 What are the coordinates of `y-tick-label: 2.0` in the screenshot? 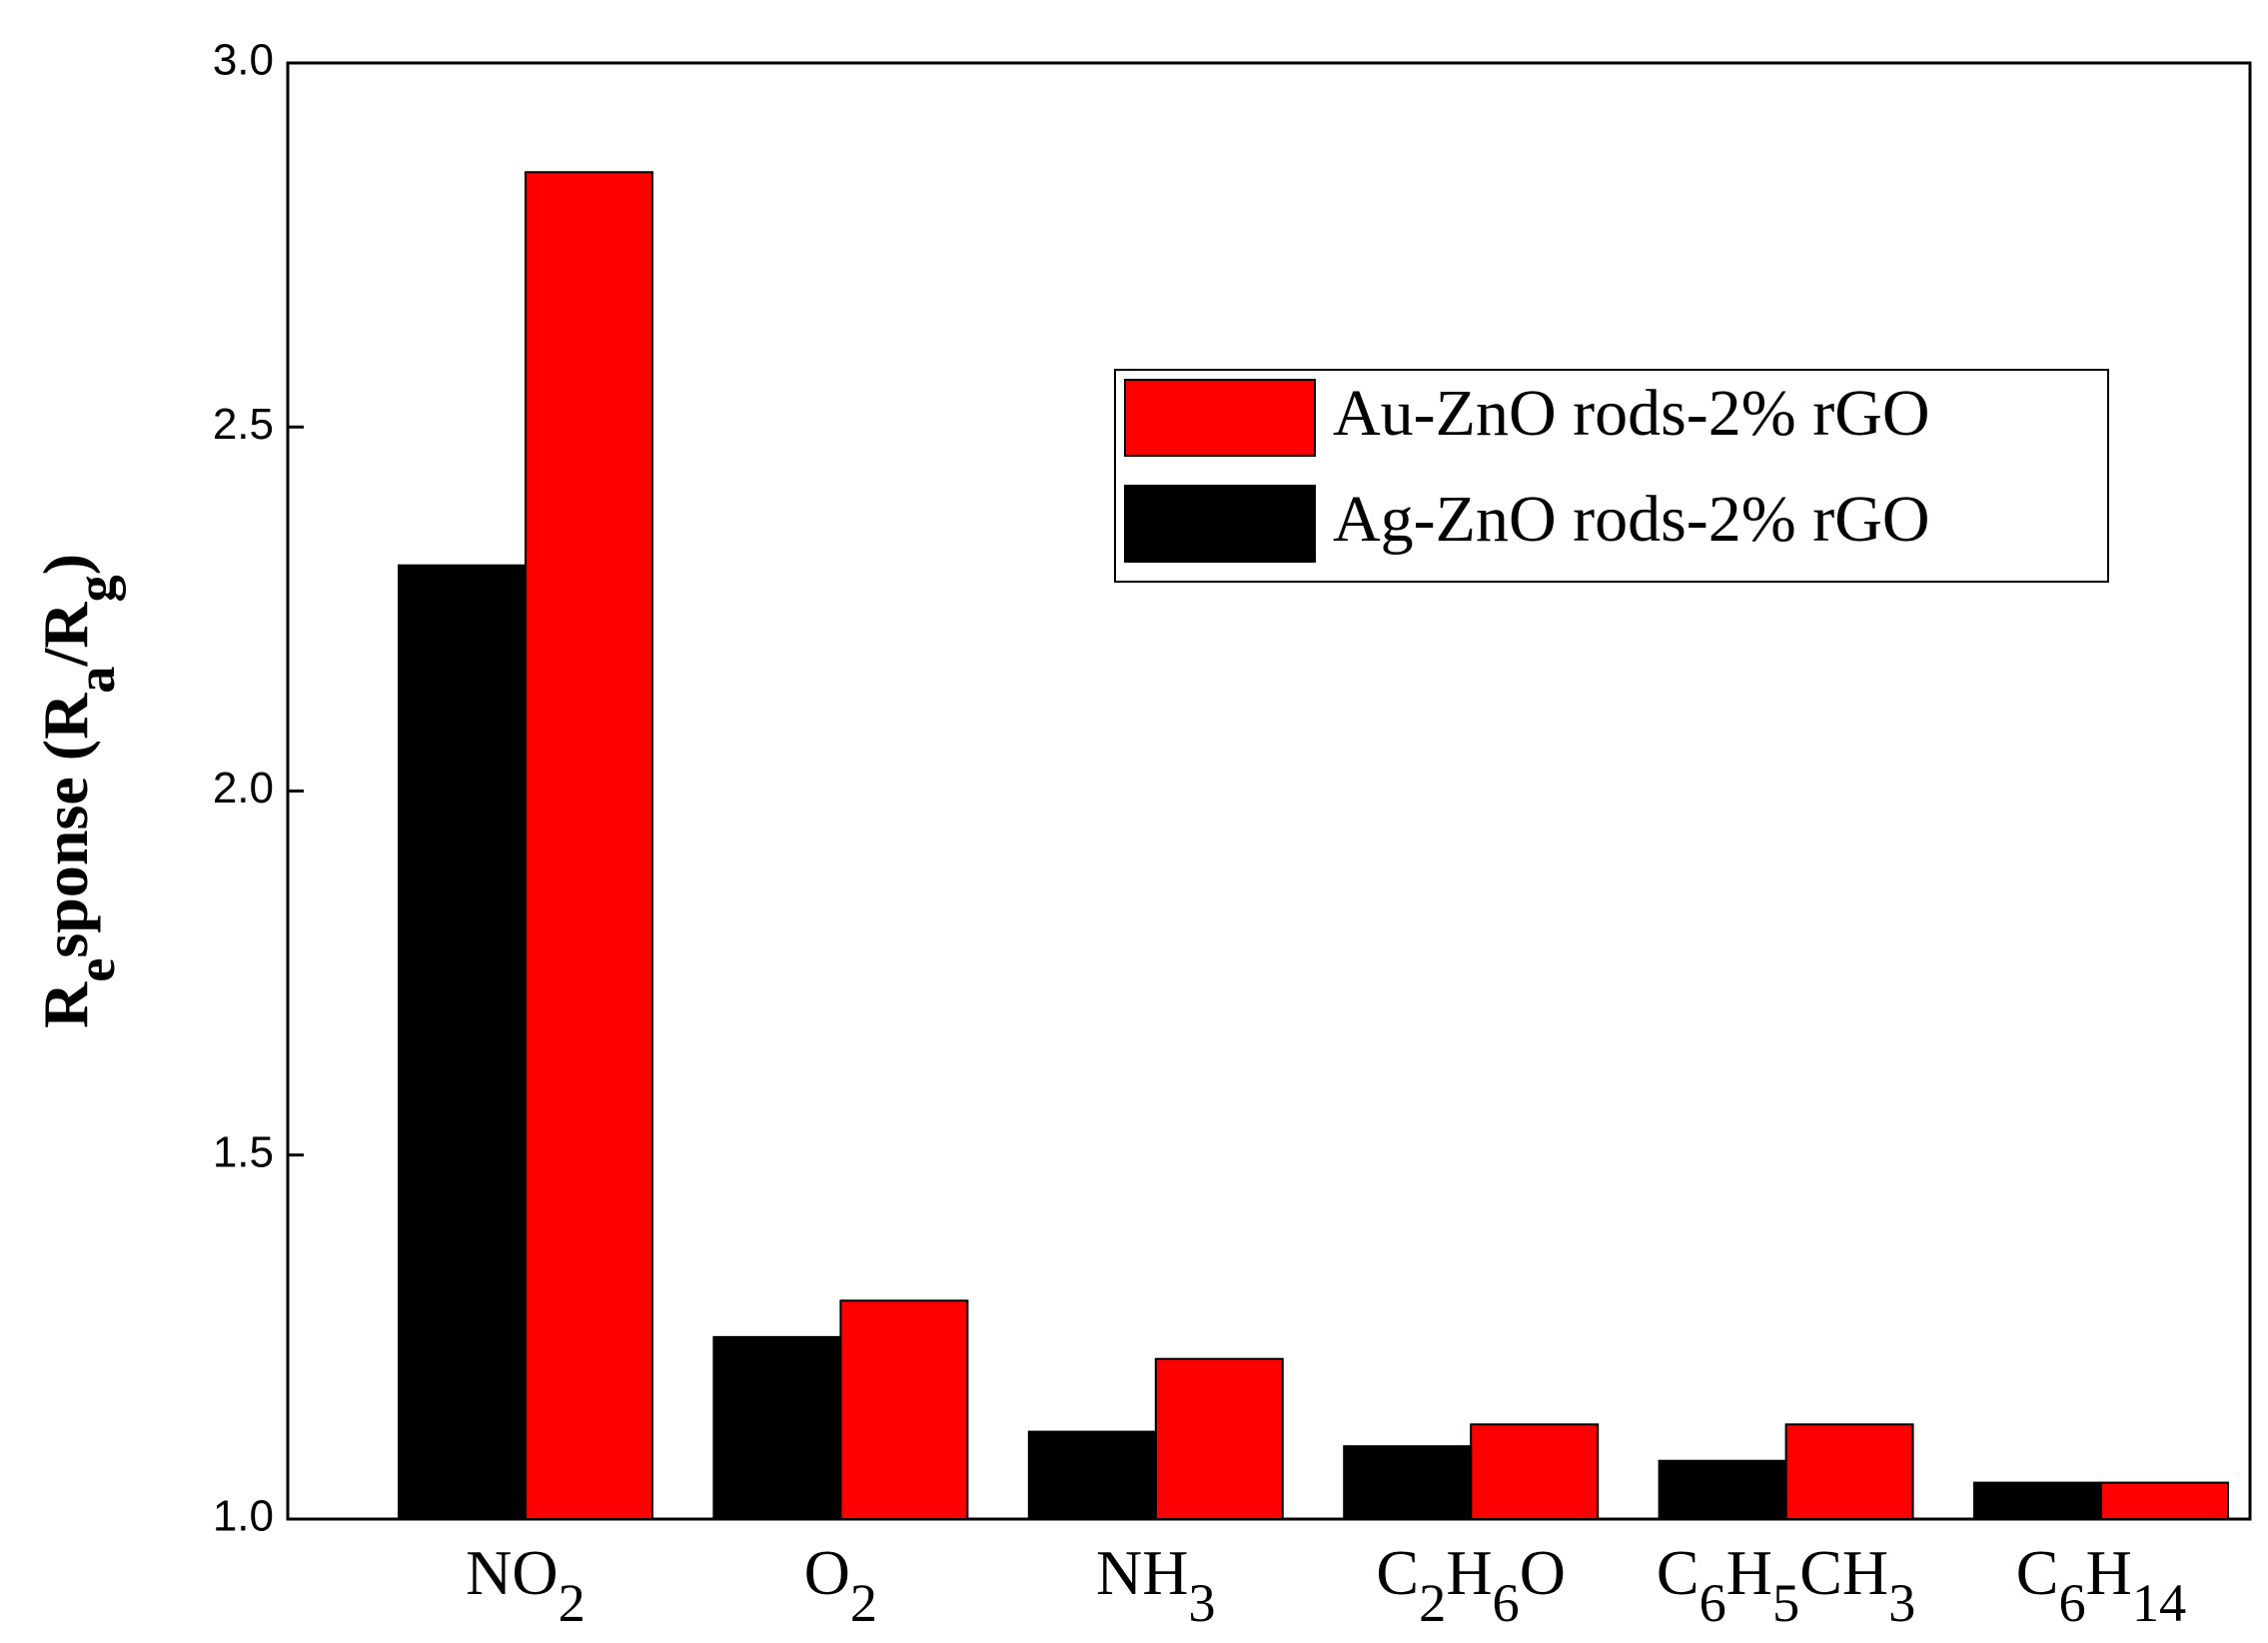 It's located at (243, 788).